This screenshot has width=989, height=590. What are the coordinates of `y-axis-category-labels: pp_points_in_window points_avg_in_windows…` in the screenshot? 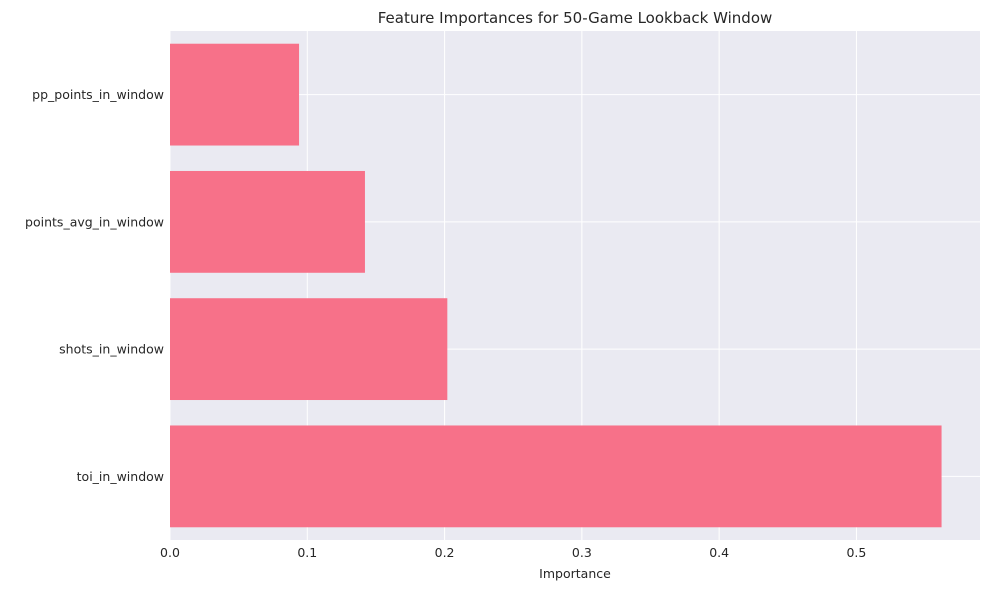 It's located at (94, 285).